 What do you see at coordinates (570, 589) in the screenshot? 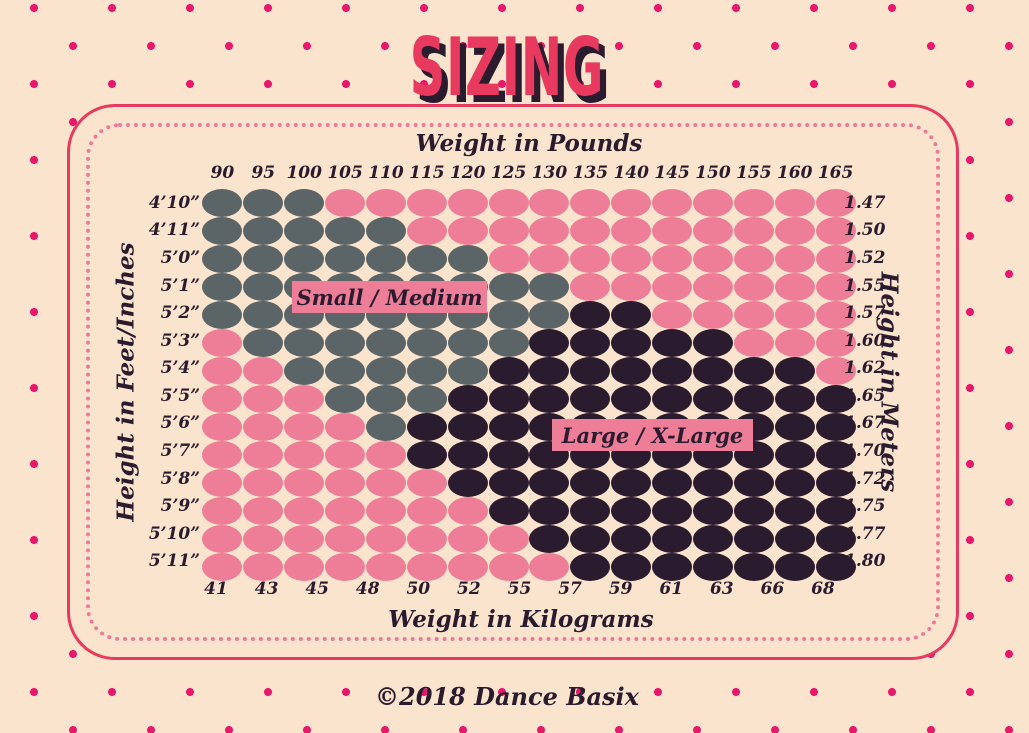
I see `kilograms-tick: 57` at bounding box center [570, 589].